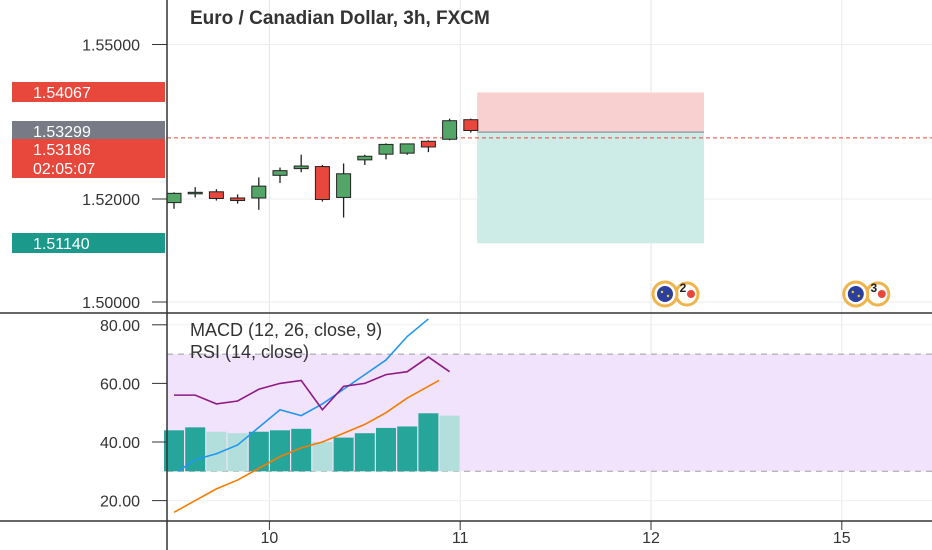  I want to click on take-profit-zone, so click(590, 188).